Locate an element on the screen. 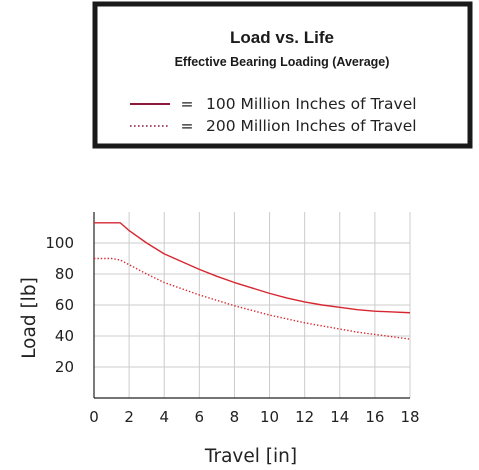 This screenshot has height=470, width=479. legend-equals-2: = is located at coordinates (187, 126).